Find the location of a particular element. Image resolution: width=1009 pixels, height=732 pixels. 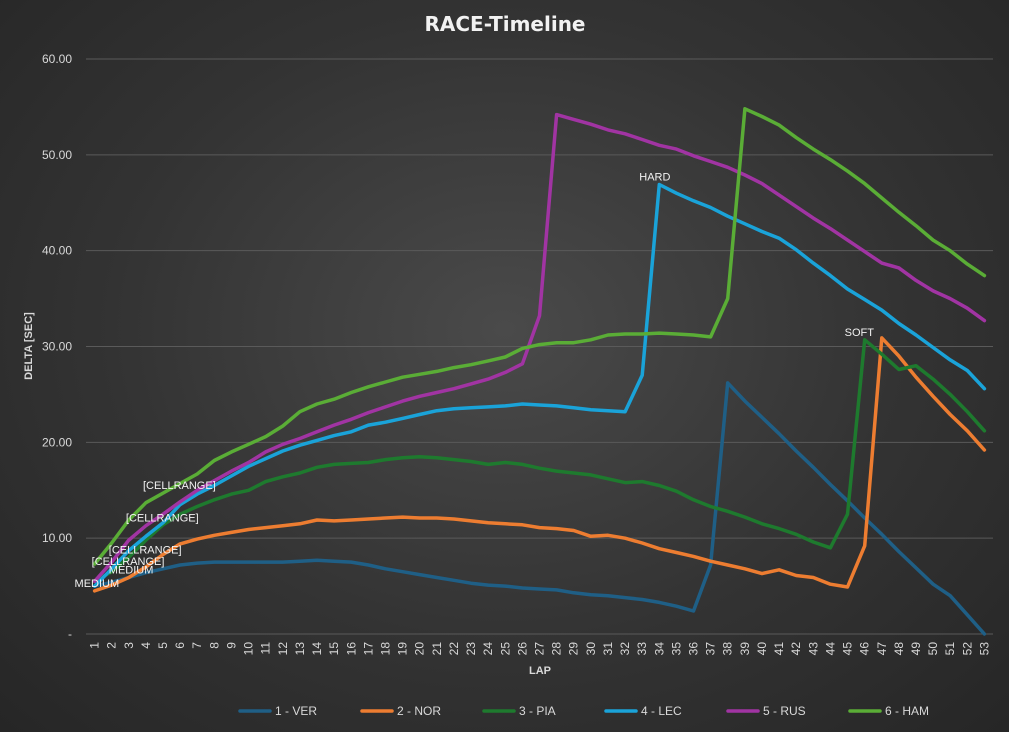

x-tick-label: 26 is located at coordinates (522, 649).